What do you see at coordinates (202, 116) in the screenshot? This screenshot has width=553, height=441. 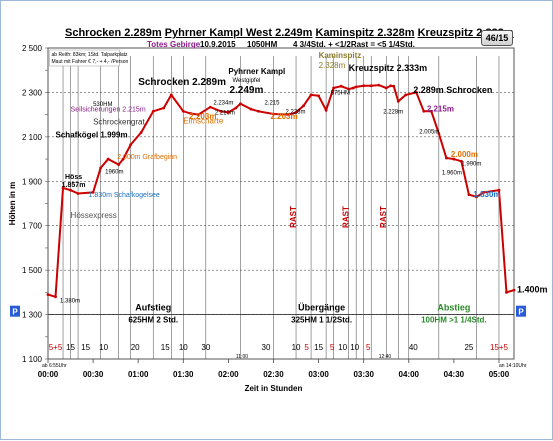 I see `annotation-203-1: 2.203m` at bounding box center [202, 116].